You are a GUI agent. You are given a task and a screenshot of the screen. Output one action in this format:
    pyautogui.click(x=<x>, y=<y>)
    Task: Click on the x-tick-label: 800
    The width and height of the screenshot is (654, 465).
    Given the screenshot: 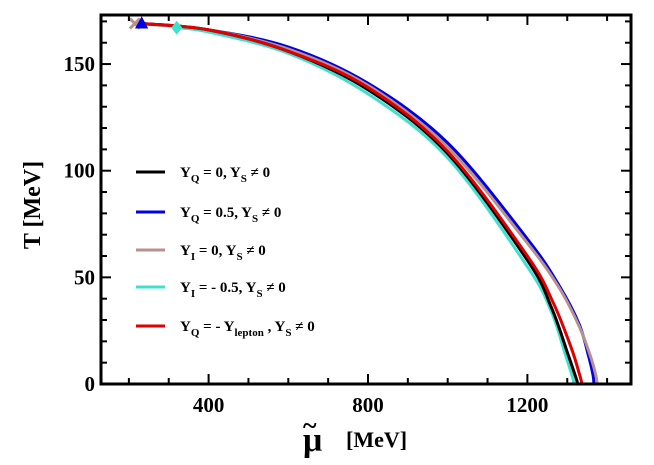 What is the action you would take?
    pyautogui.click(x=368, y=405)
    